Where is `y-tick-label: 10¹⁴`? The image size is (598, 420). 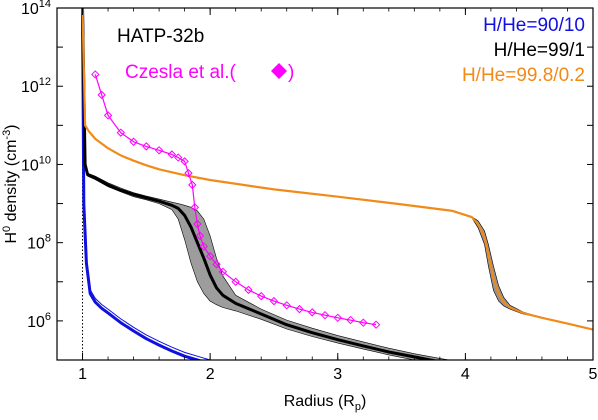
y-tick-label: 10¹⁴ is located at coordinates (36, 9).